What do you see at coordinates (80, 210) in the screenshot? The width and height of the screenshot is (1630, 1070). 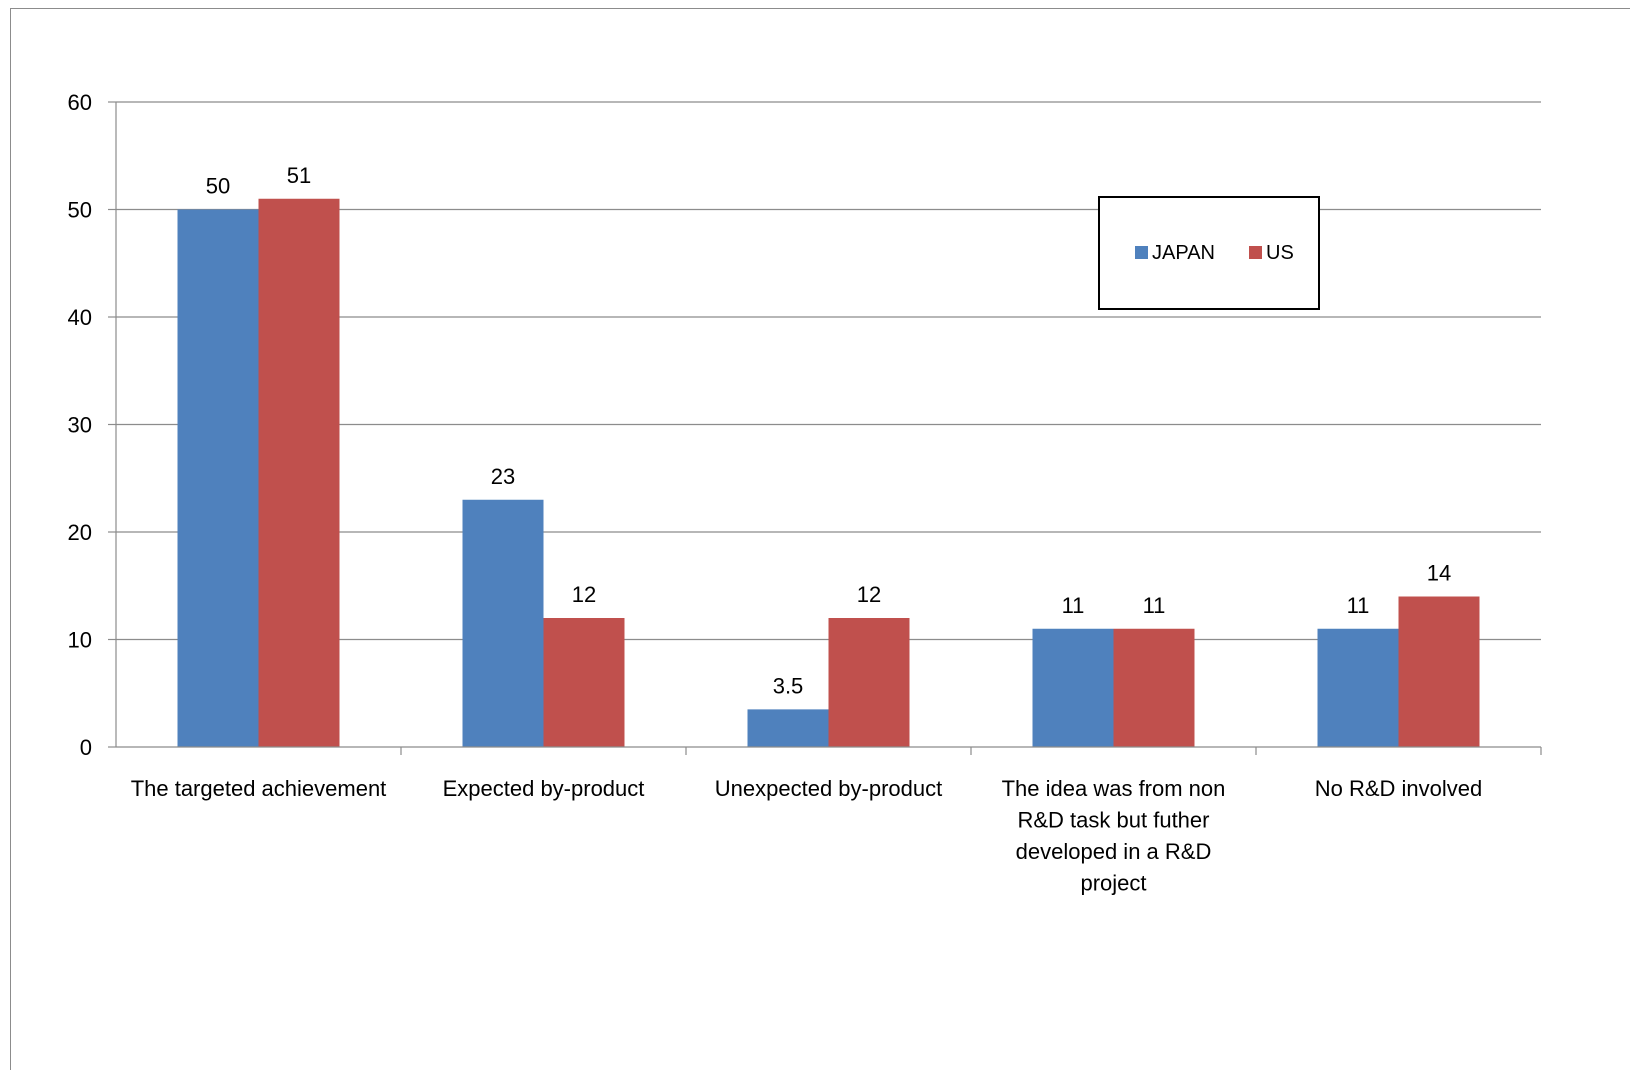 I see `y-tick-label: 50` at bounding box center [80, 210].